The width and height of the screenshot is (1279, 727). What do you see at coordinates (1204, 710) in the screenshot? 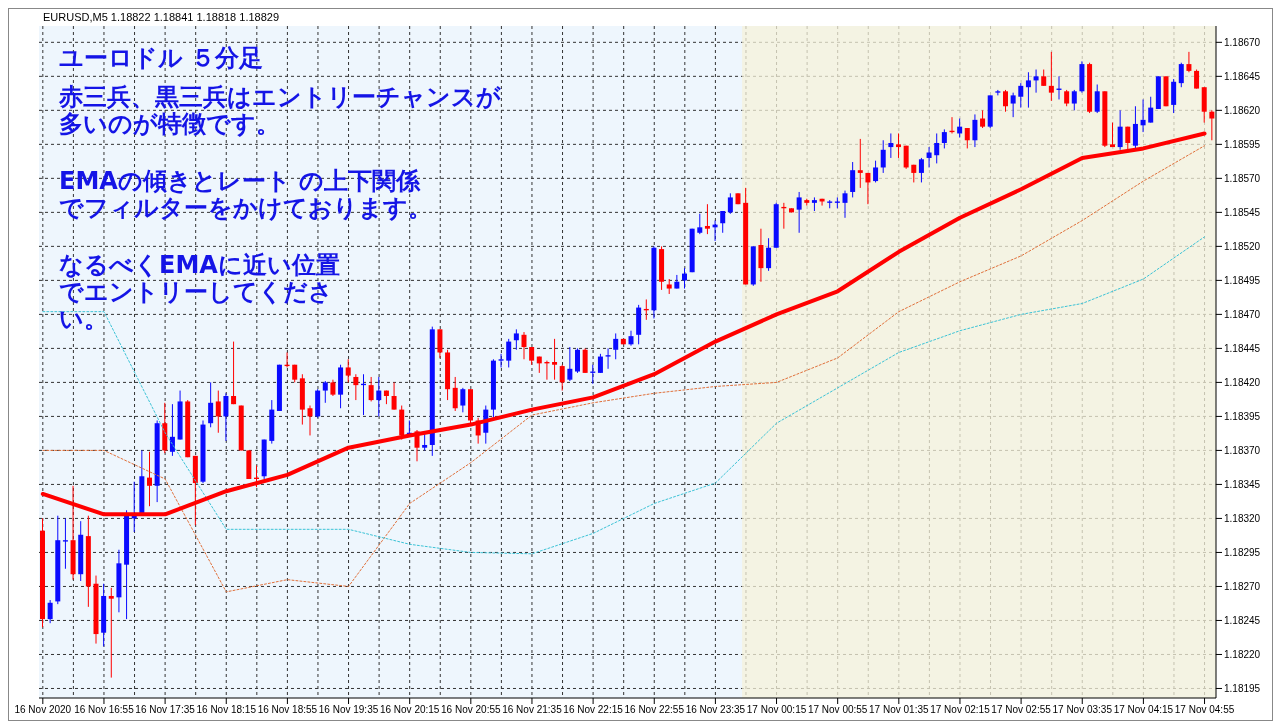
I see `x-tick-label: 17 Nov 04:55` at bounding box center [1204, 710].